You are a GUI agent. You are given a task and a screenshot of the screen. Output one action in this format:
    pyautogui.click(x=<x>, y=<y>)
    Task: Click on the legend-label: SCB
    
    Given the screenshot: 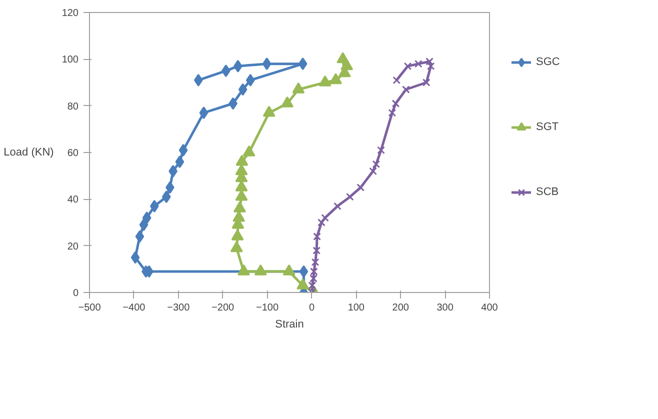 What is the action you would take?
    pyautogui.click(x=547, y=192)
    